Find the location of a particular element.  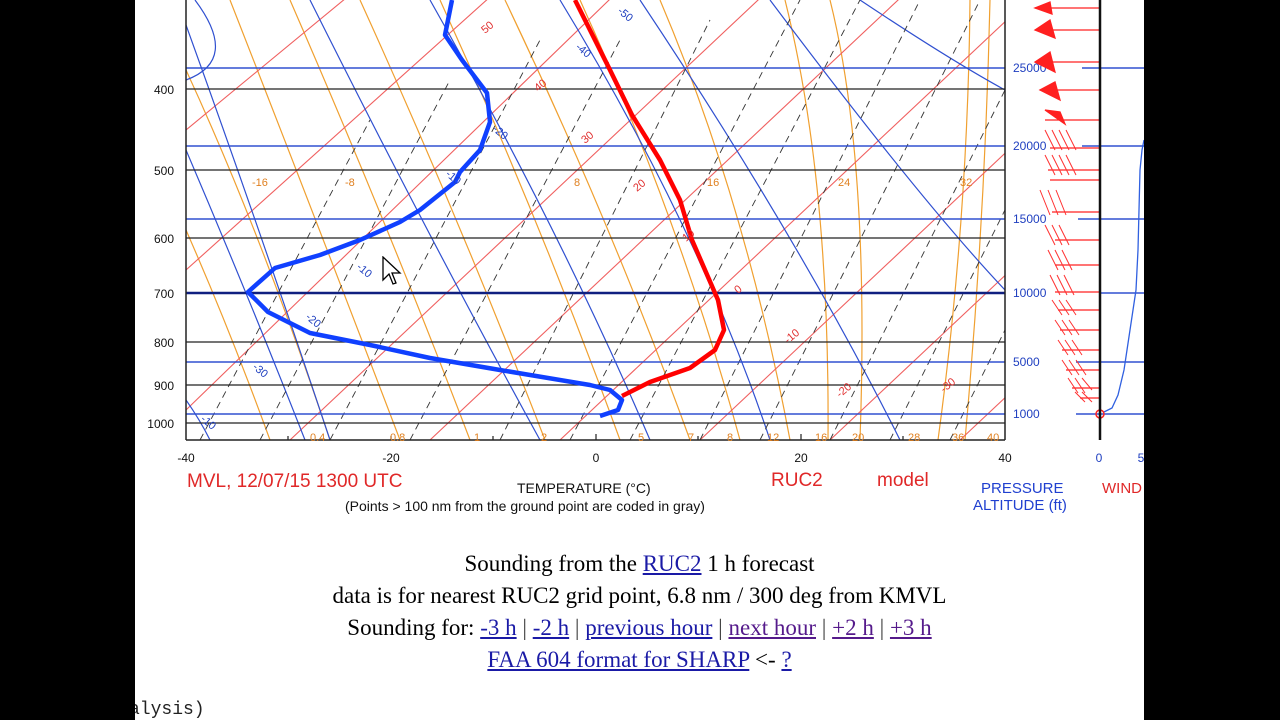

svg-text: 1 is located at coordinates (477, 438).